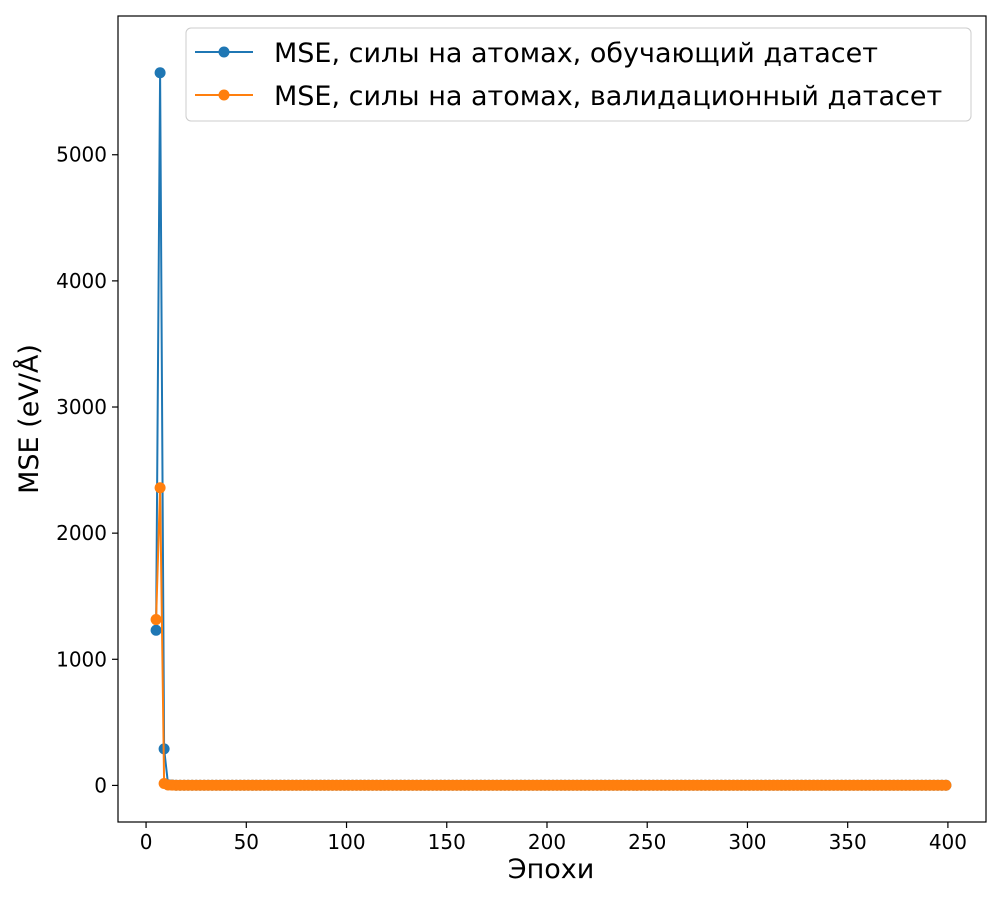 This screenshot has width=1000, height=900. Describe the element at coordinates (29, 419) in the screenshot. I see `y-axis-label: MSE (eV/Å)` at that location.